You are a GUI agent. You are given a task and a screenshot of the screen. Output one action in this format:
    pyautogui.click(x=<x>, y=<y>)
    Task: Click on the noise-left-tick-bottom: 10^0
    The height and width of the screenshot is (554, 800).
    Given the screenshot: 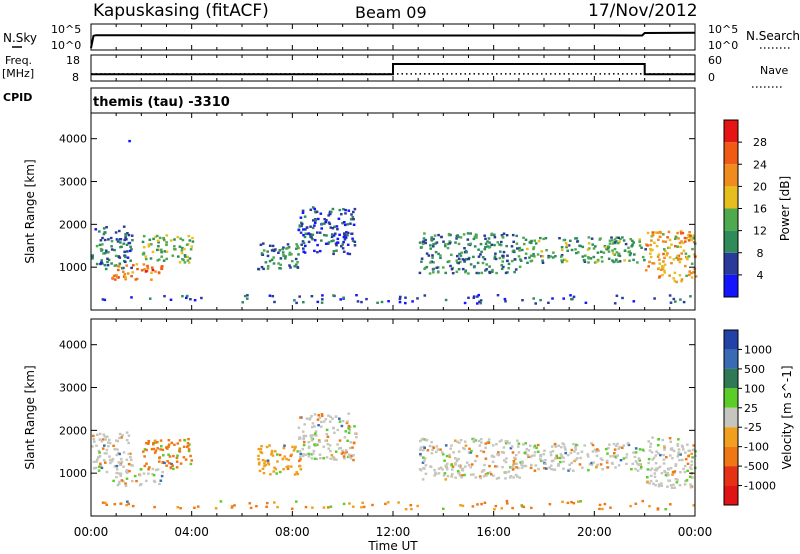 What is the action you would take?
    pyautogui.click(x=66, y=45)
    